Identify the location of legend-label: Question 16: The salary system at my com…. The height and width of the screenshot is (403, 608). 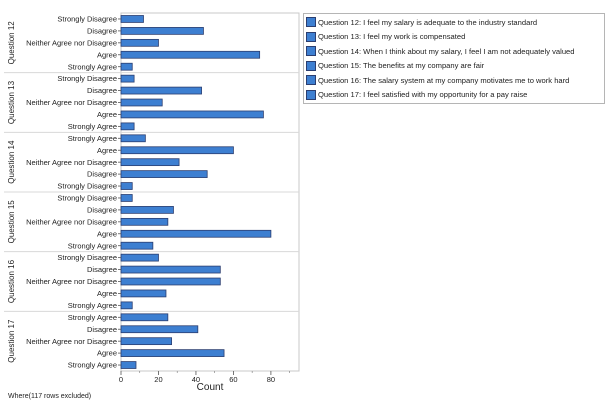
(444, 80).